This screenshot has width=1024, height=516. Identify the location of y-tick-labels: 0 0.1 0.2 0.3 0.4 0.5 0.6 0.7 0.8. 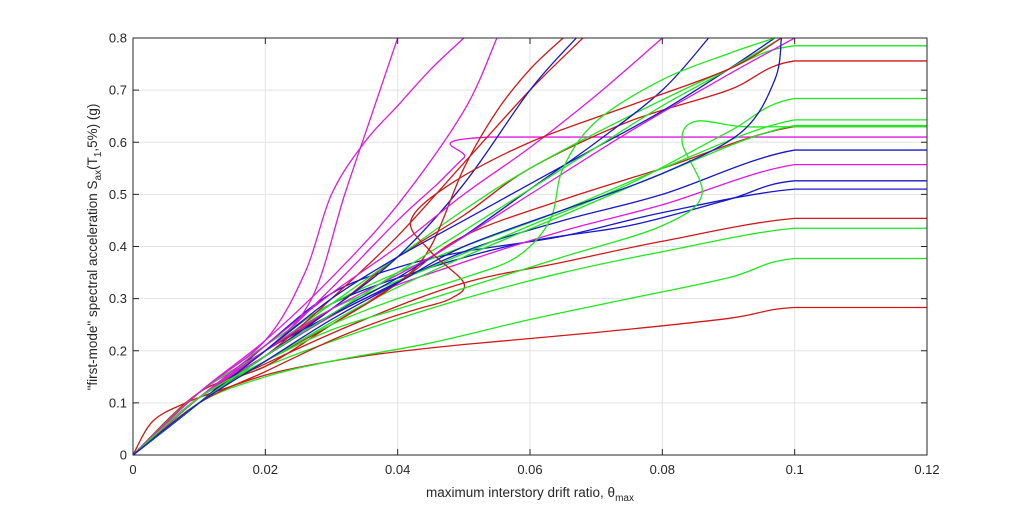
(118, 247).